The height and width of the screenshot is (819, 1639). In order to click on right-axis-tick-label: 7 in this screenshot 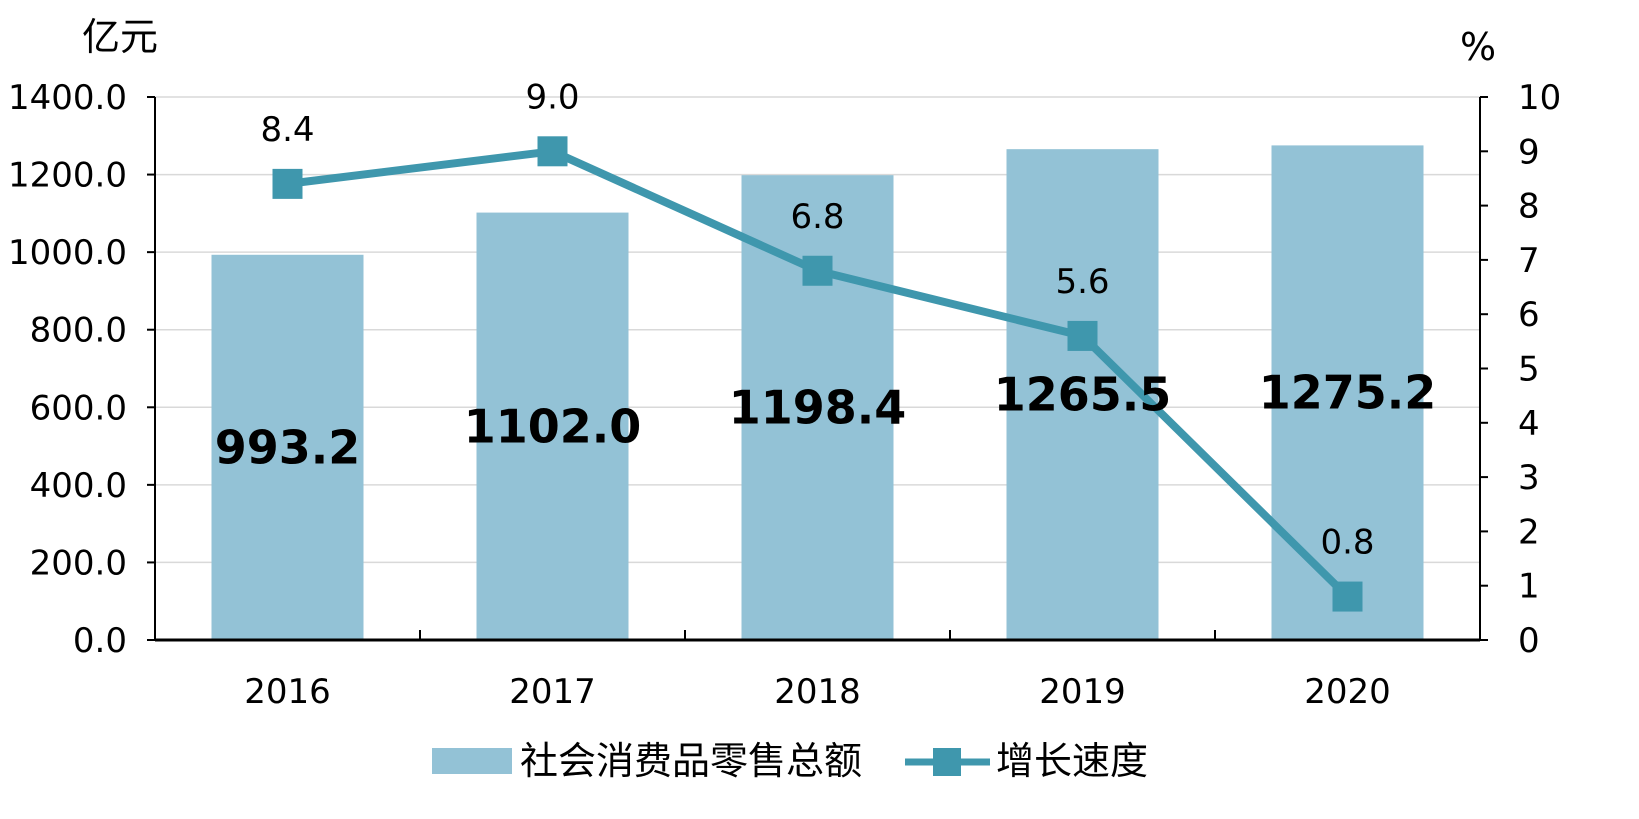, I will do `click(1529, 261)`.